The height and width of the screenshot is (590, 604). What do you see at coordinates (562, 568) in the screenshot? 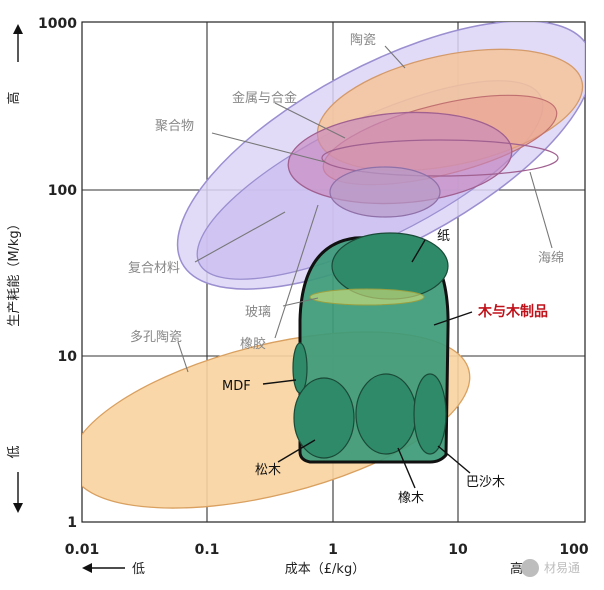
I see `watermark-text: 材易通` at bounding box center [562, 568].